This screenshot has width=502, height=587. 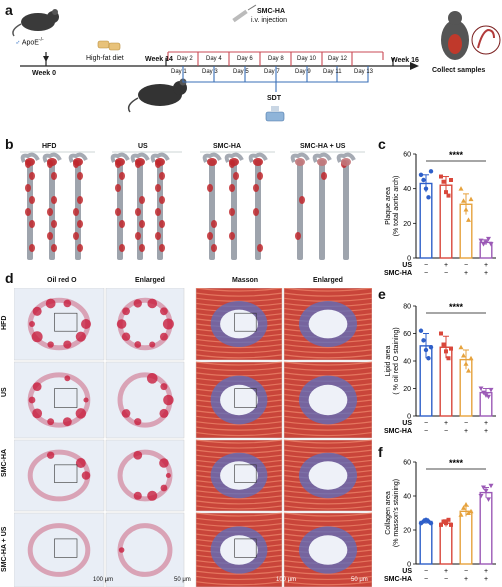 I want to click on food-pellet-icon, so click(x=109, y=45).